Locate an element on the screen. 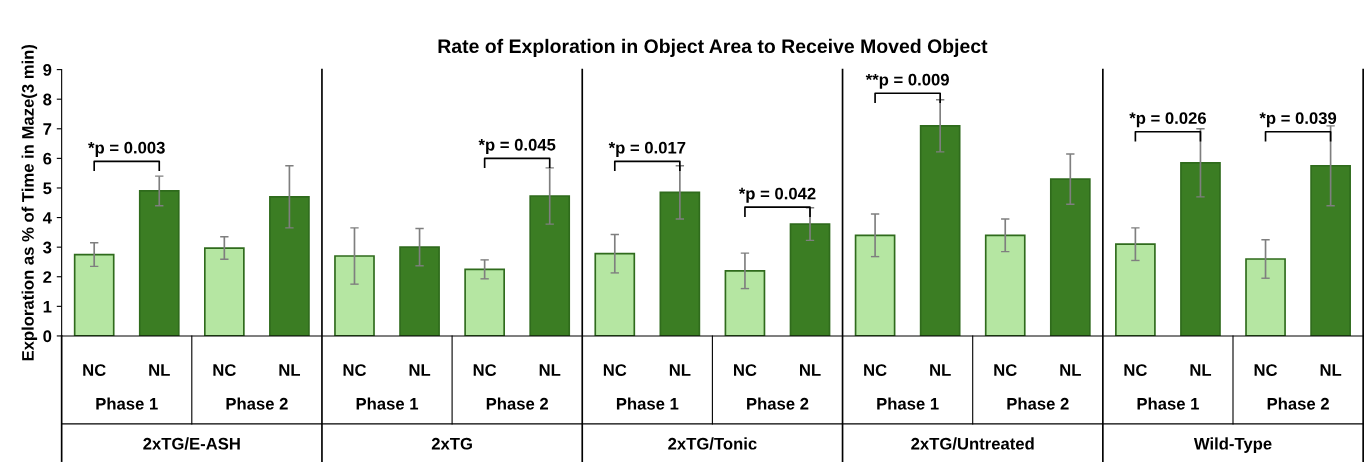 The image size is (1370, 464). annotation: *p = 0.045 is located at coordinates (517, 146).